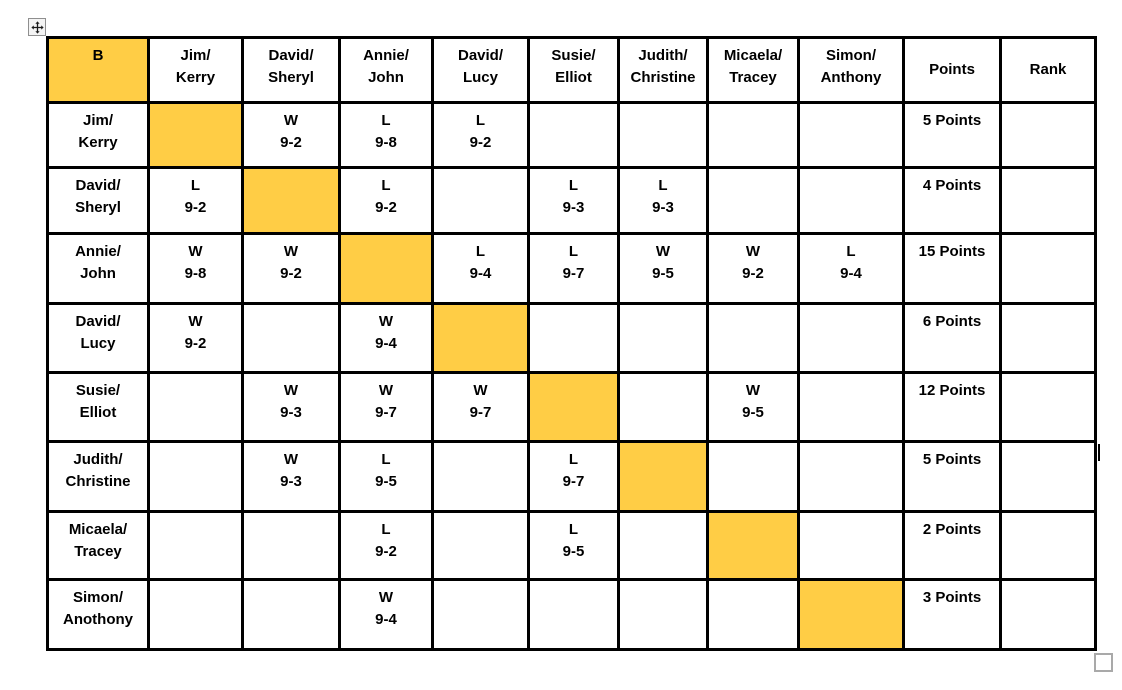  Describe the element at coordinates (386, 70) in the screenshot. I see `header-cell-annie-john: Annie/ John` at that location.